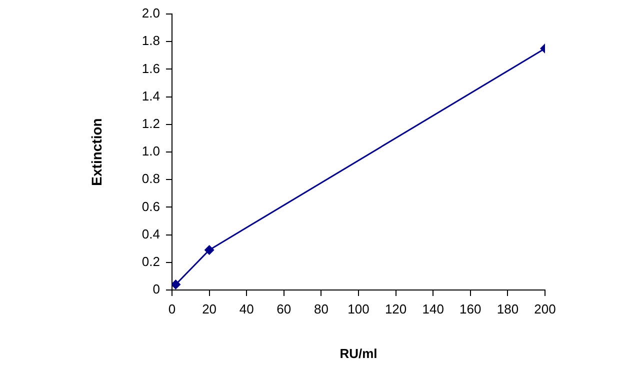 This screenshot has height=366, width=643. What do you see at coordinates (471, 308) in the screenshot?
I see `x-tick-label: 160` at bounding box center [471, 308].